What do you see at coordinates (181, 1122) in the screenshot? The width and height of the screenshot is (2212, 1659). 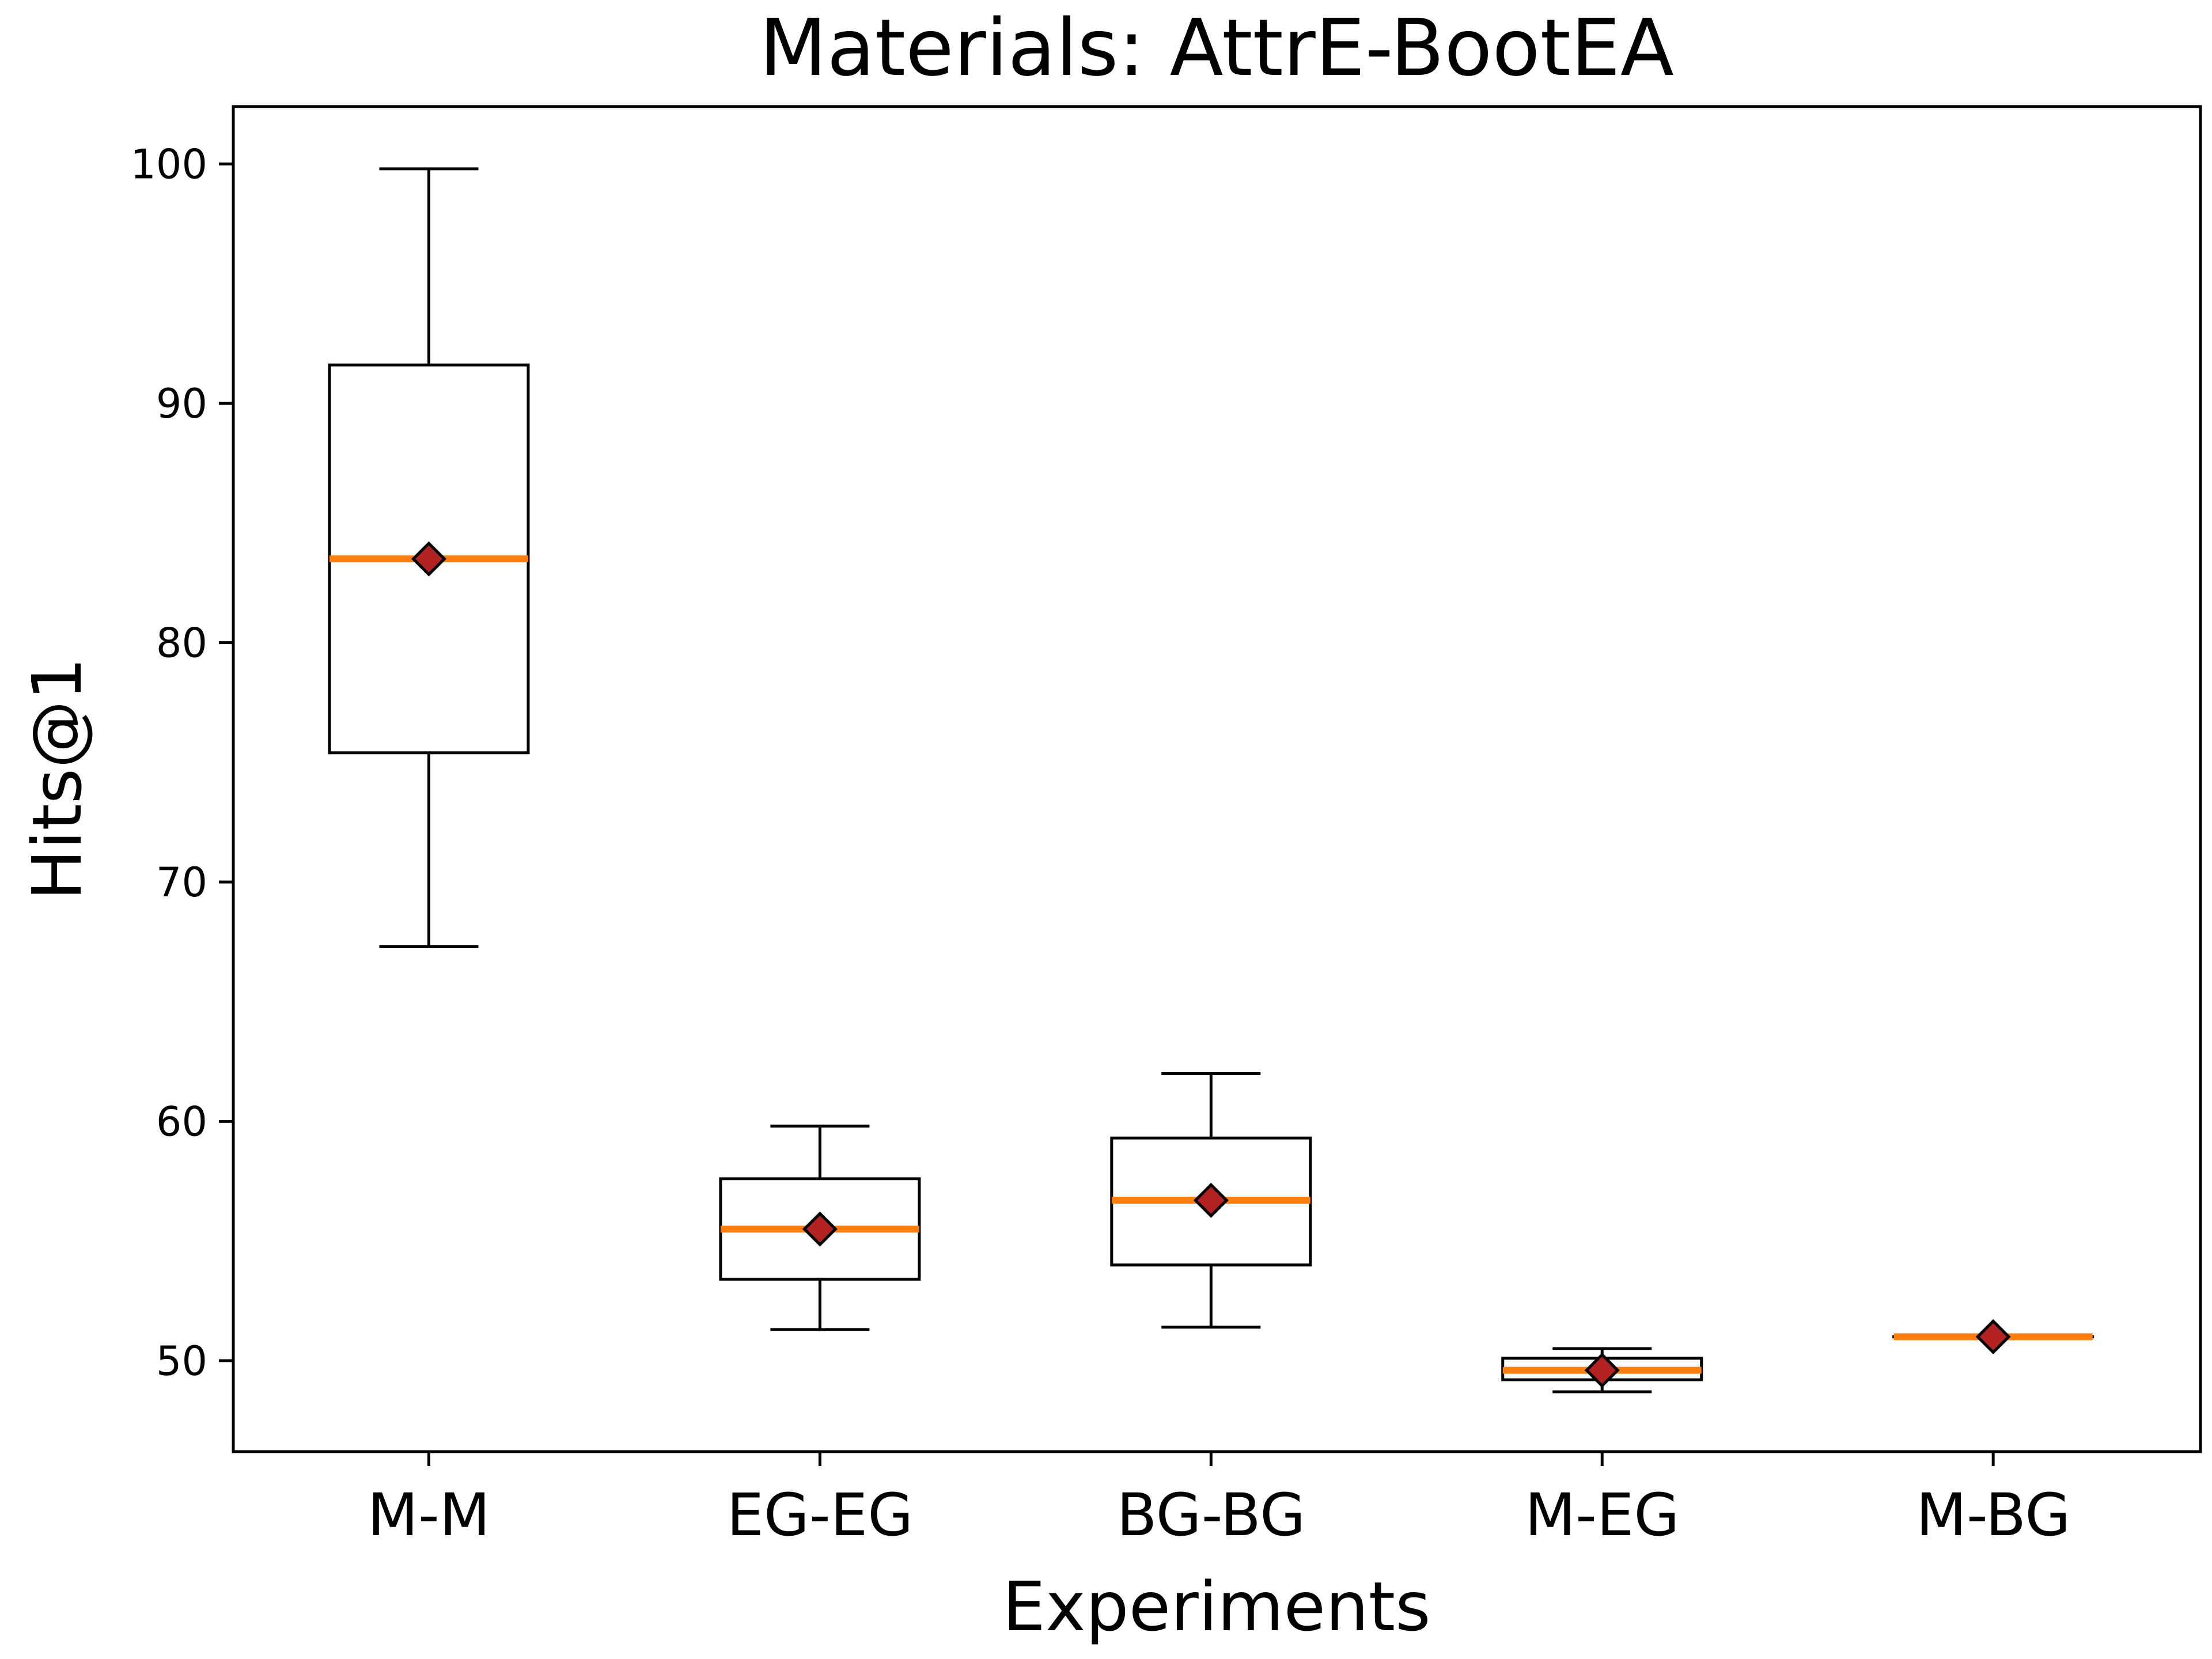 I see `y-tick-label: 60` at bounding box center [181, 1122].